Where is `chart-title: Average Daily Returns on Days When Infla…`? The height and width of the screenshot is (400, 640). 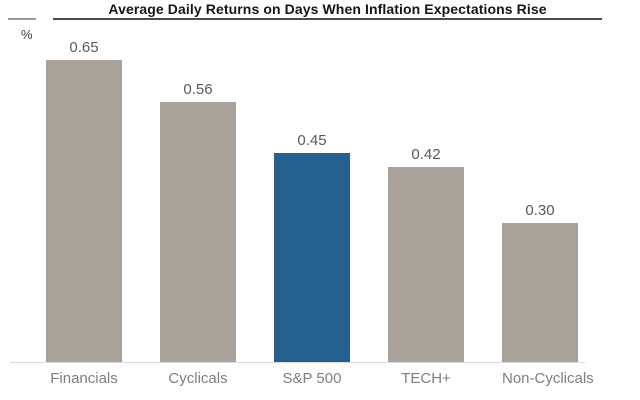
chart-title: Average Daily Returns on Days When Infla… is located at coordinates (327, 9).